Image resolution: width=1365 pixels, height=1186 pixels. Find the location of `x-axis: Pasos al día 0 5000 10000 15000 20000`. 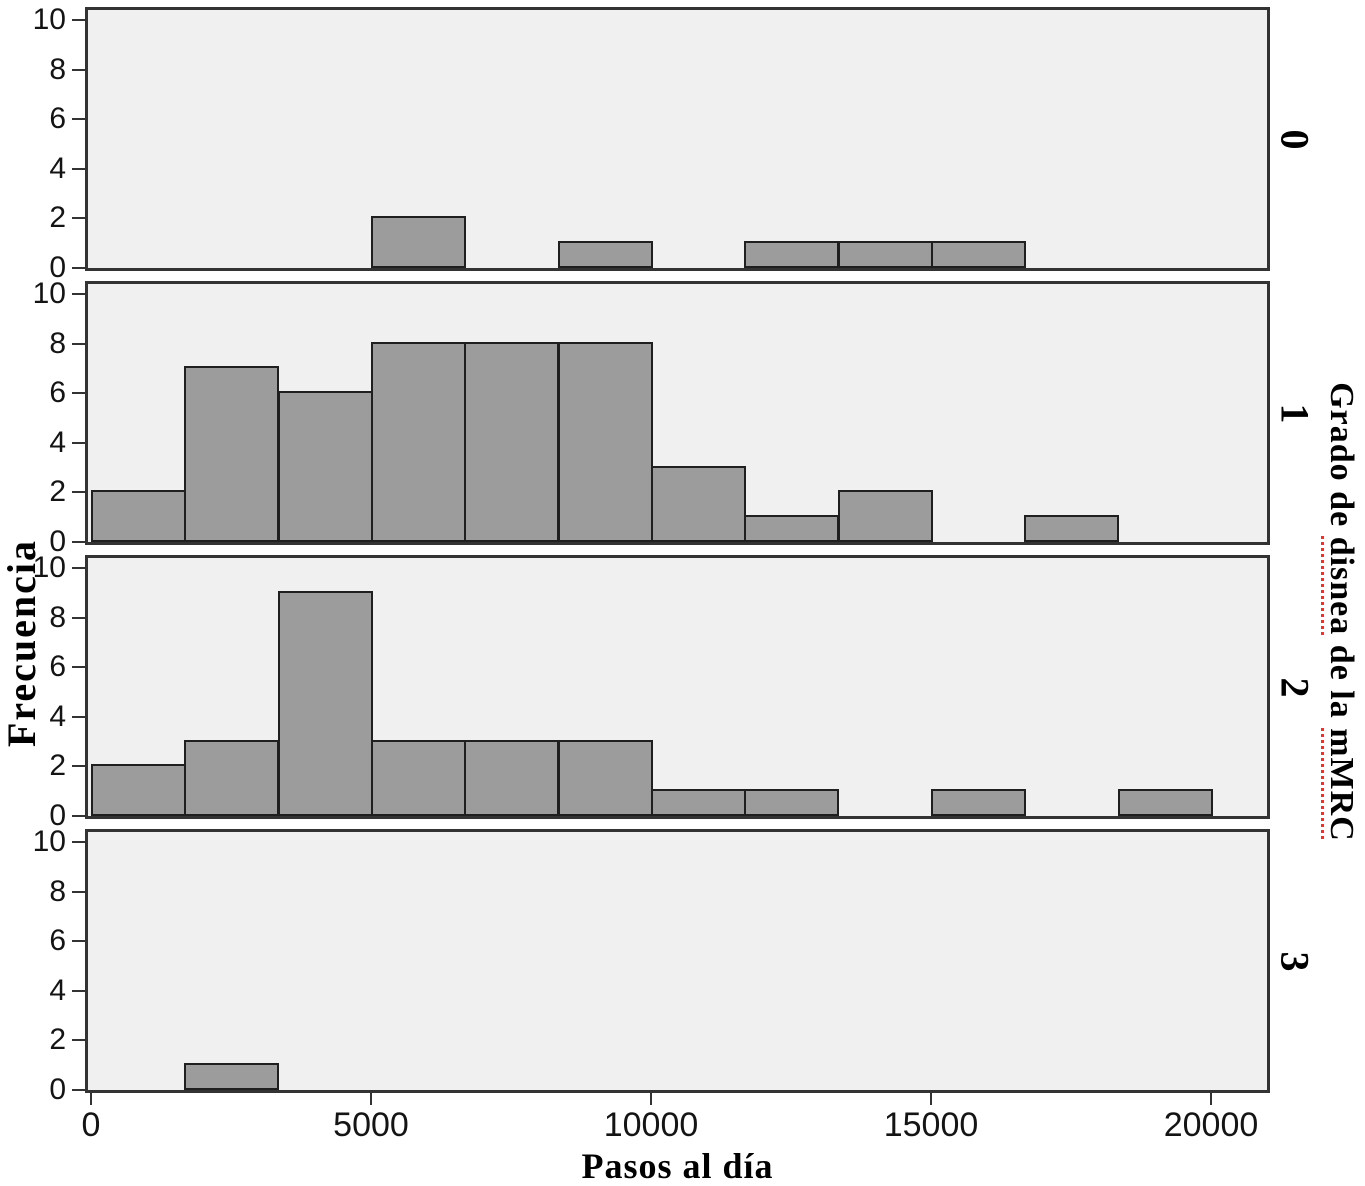

x-axis: Pasos al día 0 5000 10000 15000 20000 is located at coordinates (676, 1139).